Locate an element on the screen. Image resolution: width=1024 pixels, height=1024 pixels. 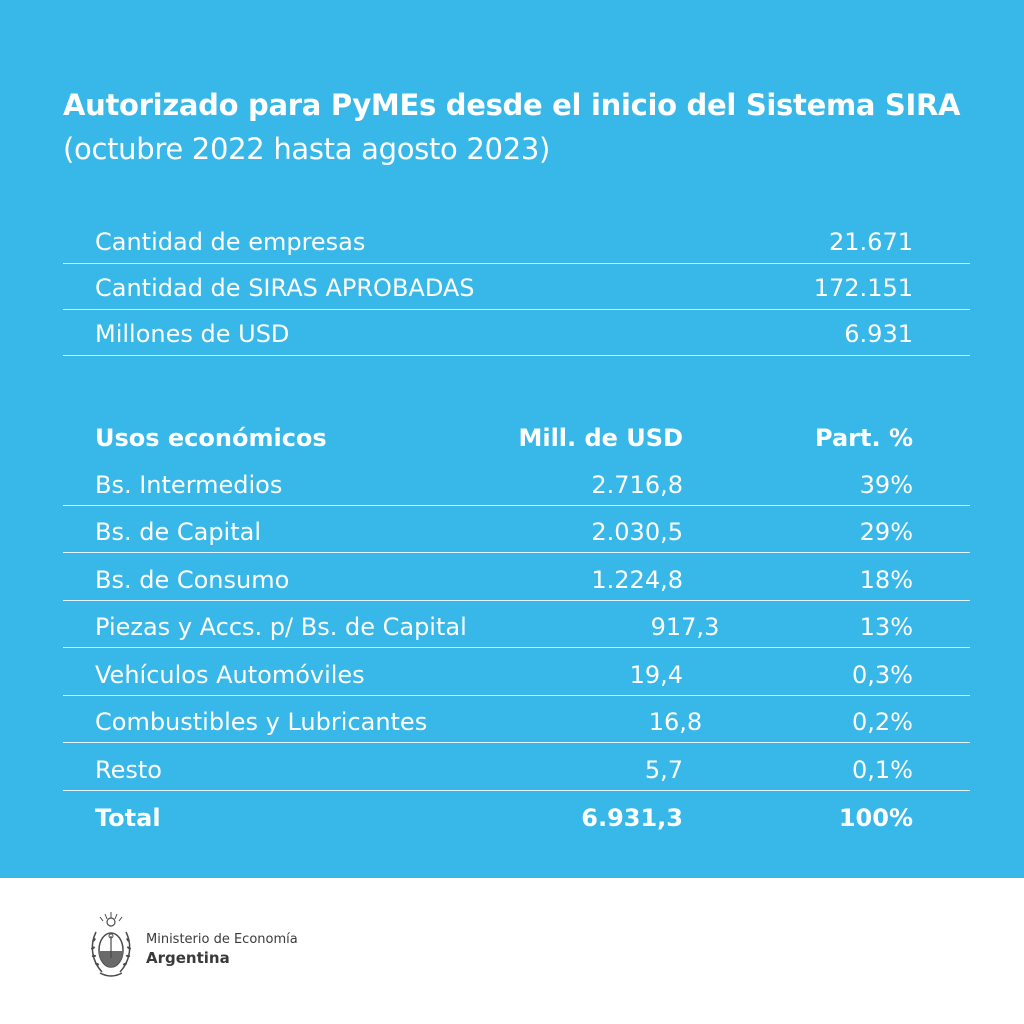
row-part: 13% is located at coordinates (886, 627).